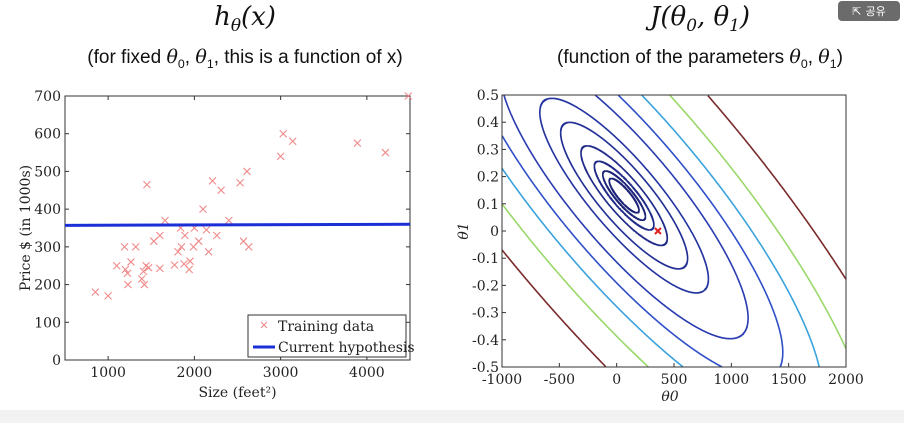 This screenshot has width=904, height=423. Describe the element at coordinates (857, 11) in the screenshot. I see `share-icon: ⇱` at that location.